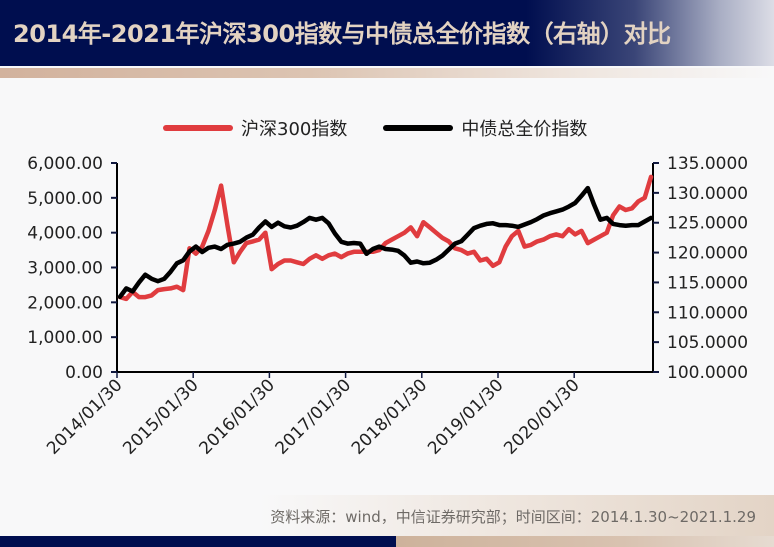  Describe the element at coordinates (65, 303) in the screenshot. I see `left-axis-tick-label: 2,000.00` at that location.